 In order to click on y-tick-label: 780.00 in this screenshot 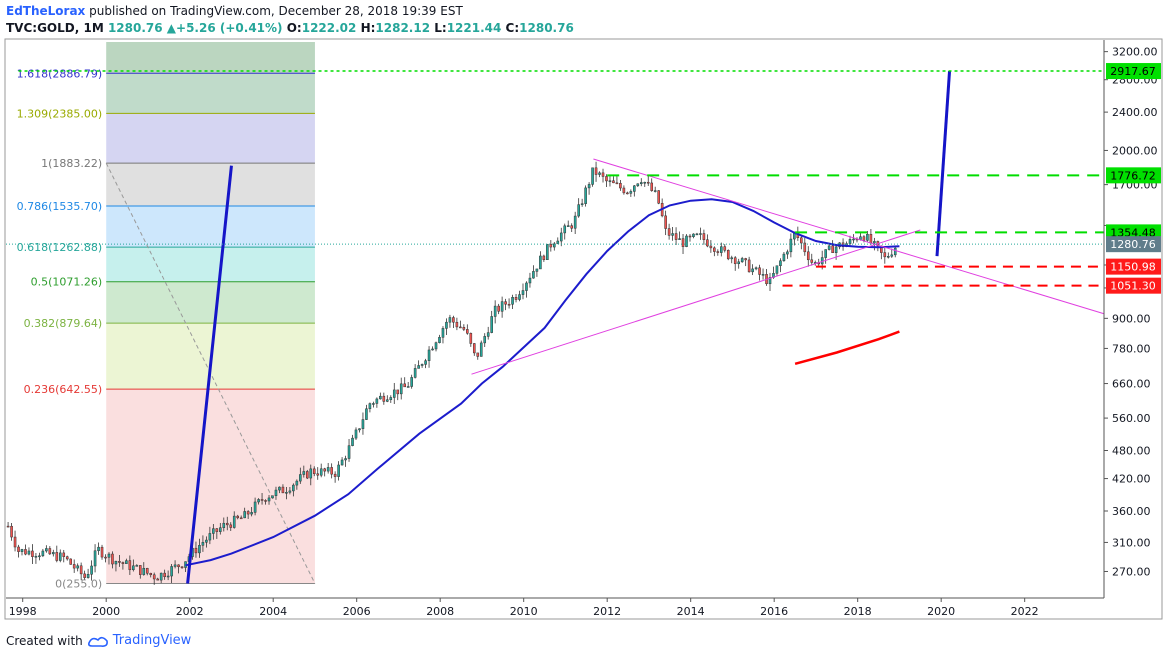, I will do `click(1131, 348)`.